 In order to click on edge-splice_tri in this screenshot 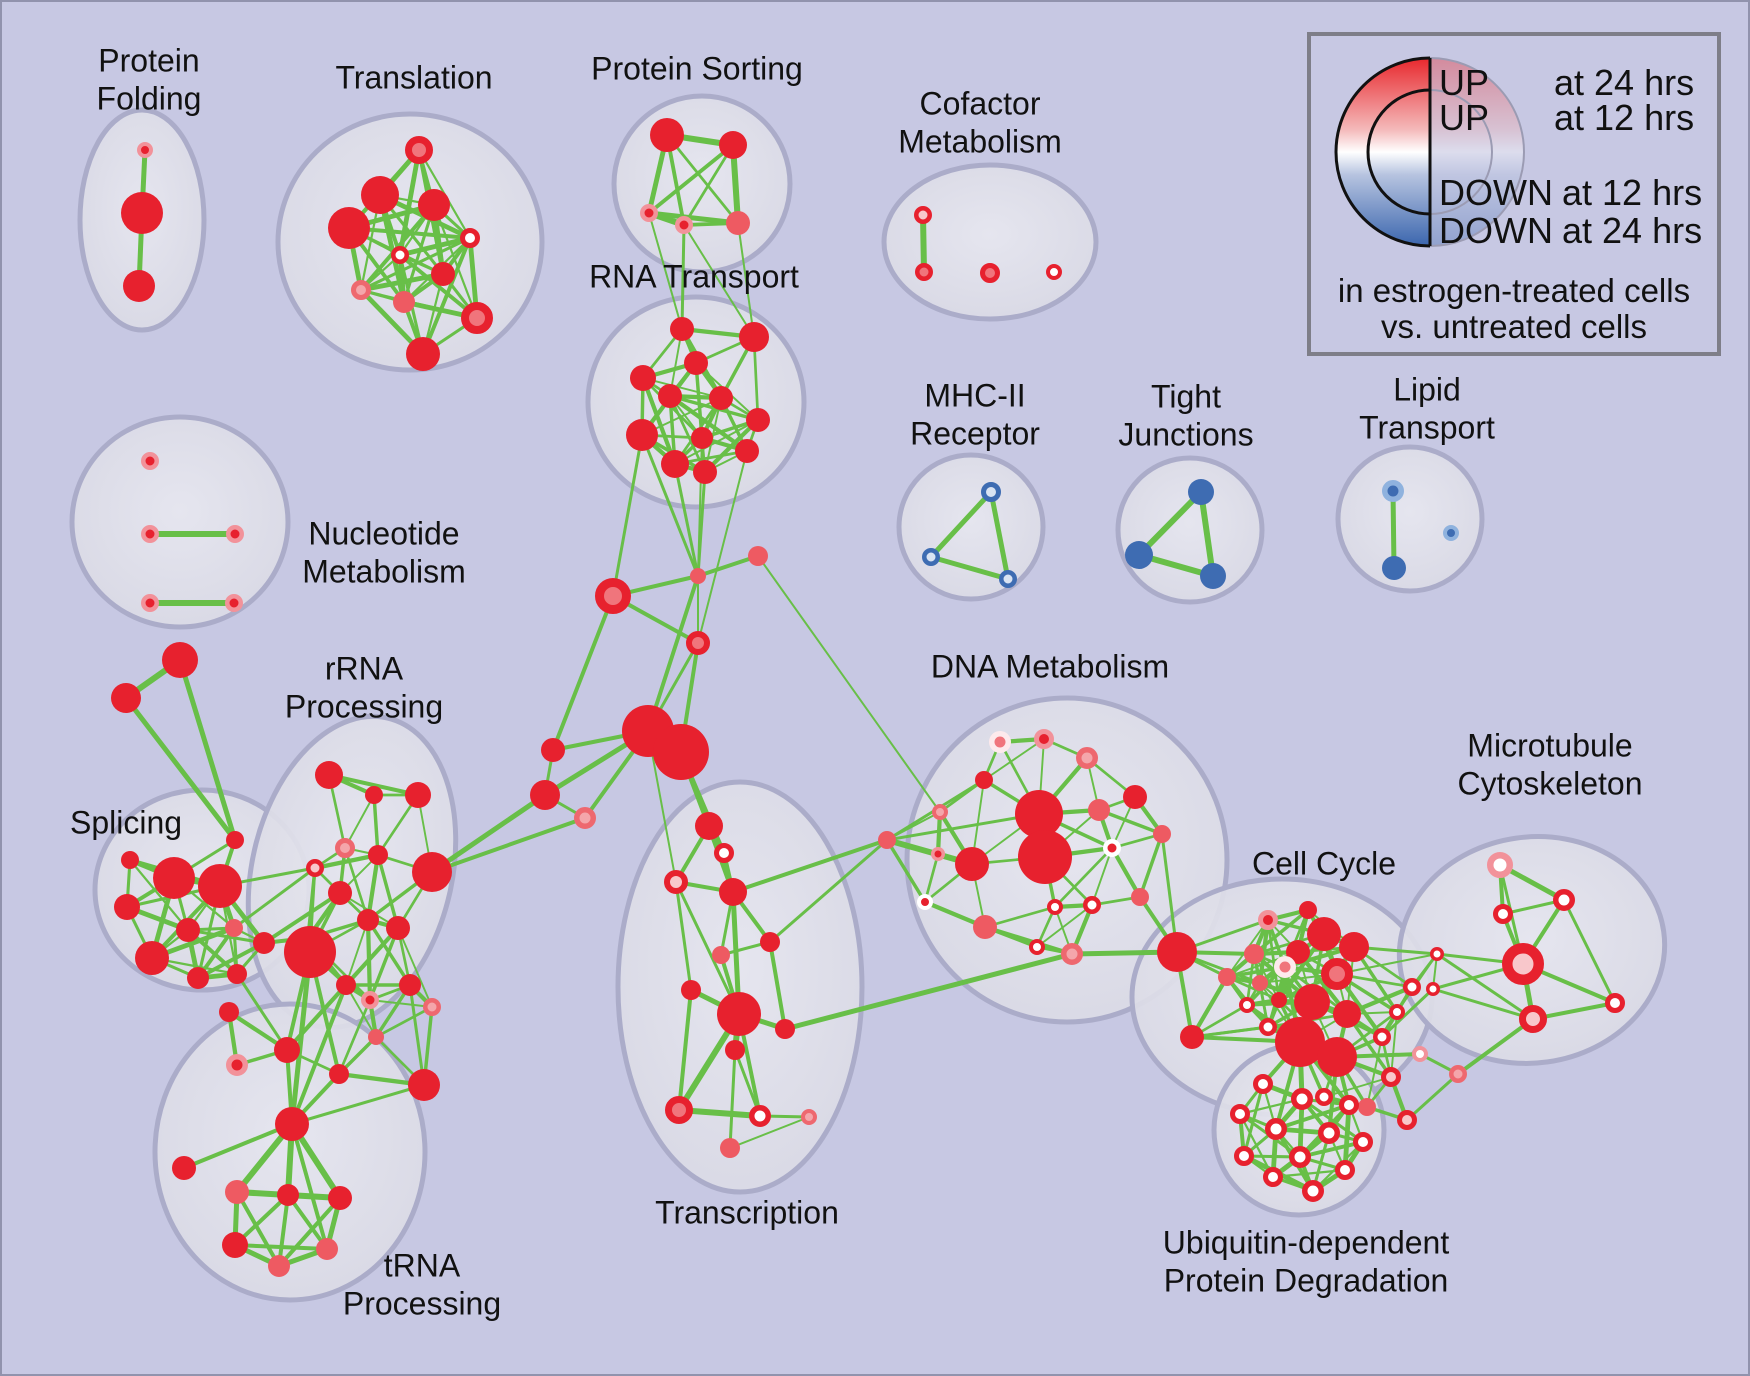, I will do `click(207, 750)`.